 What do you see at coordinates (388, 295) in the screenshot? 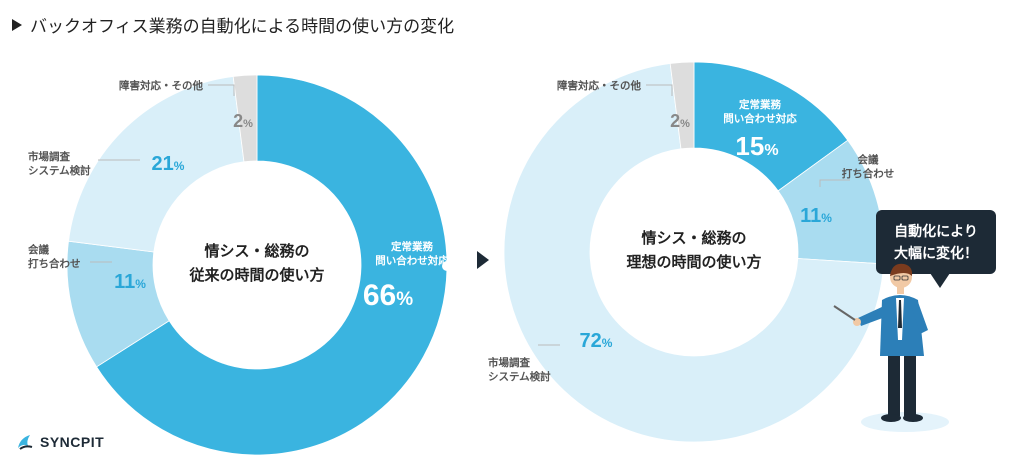
I see `slice-percent: 66%` at bounding box center [388, 295].